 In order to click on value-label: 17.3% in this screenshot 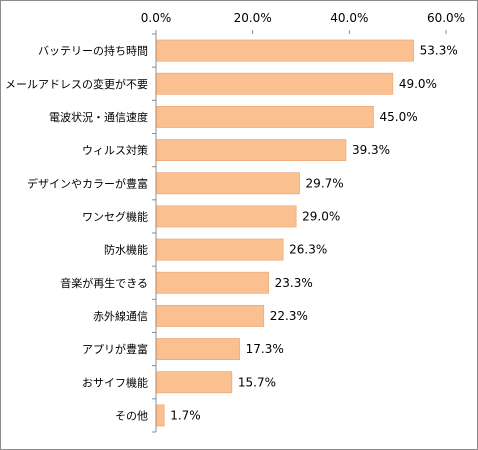, I will do `click(265, 349)`.